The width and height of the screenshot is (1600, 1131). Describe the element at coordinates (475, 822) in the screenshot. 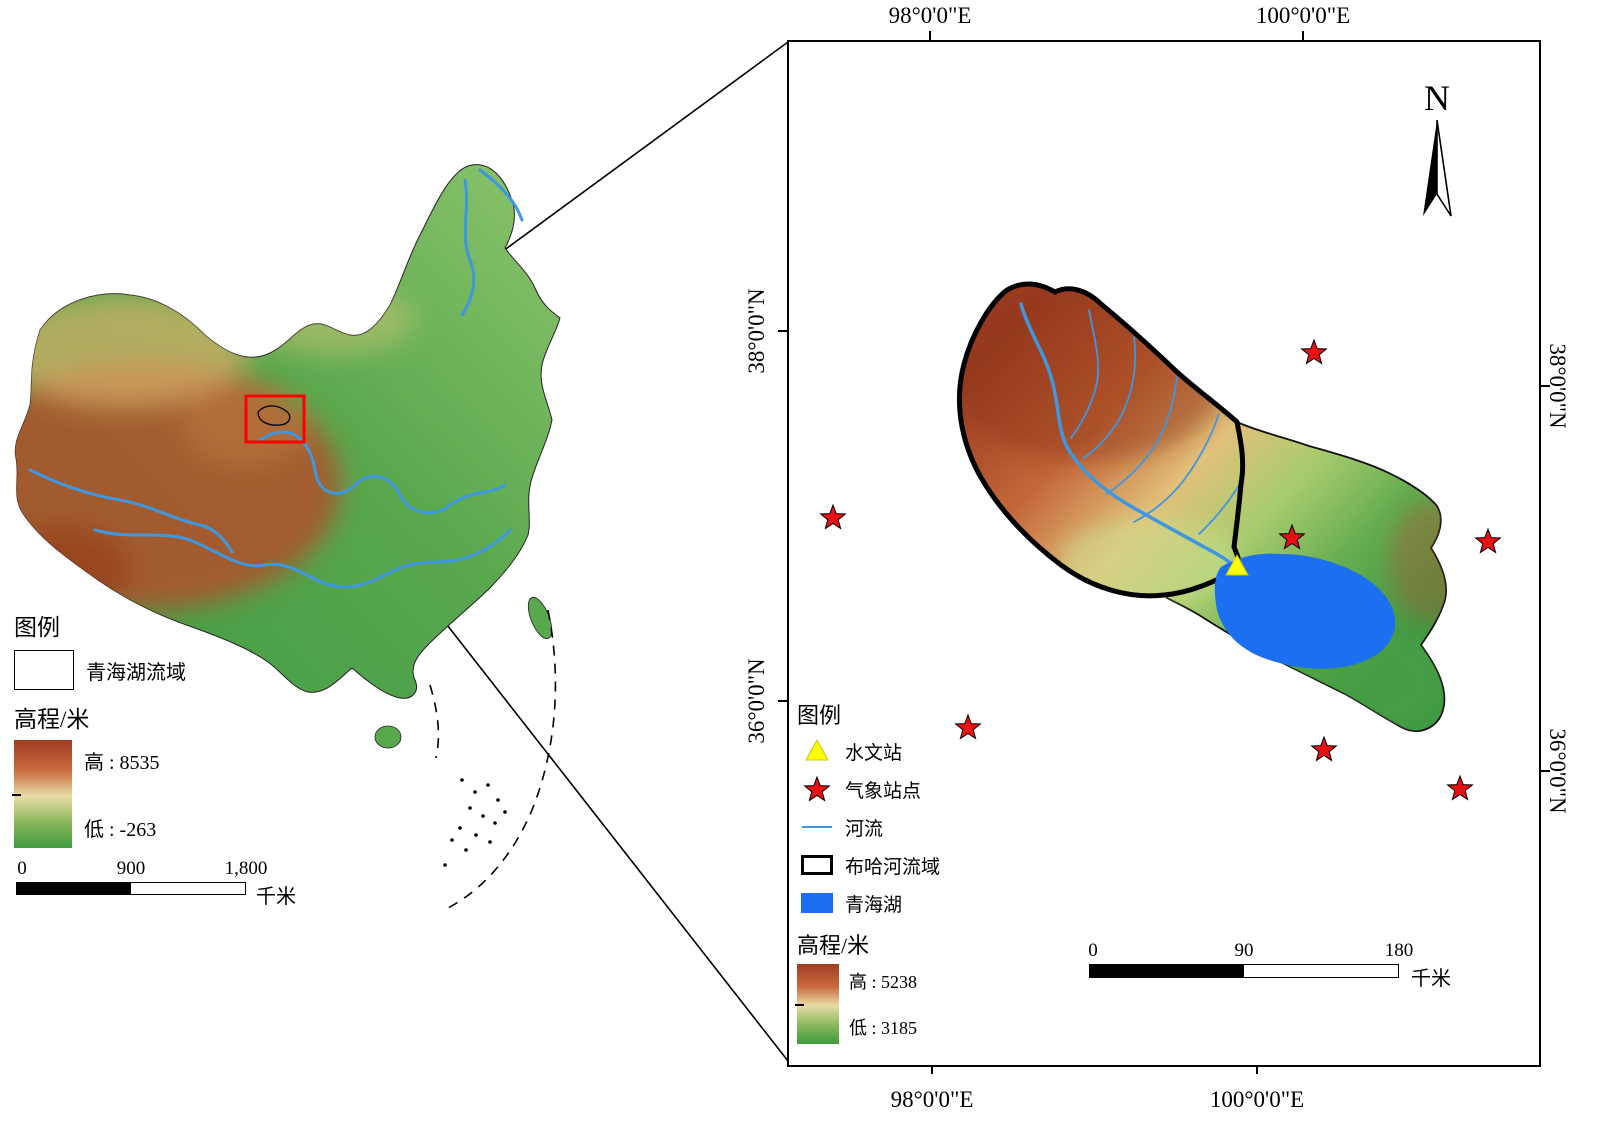

I see `islet-dots` at that location.